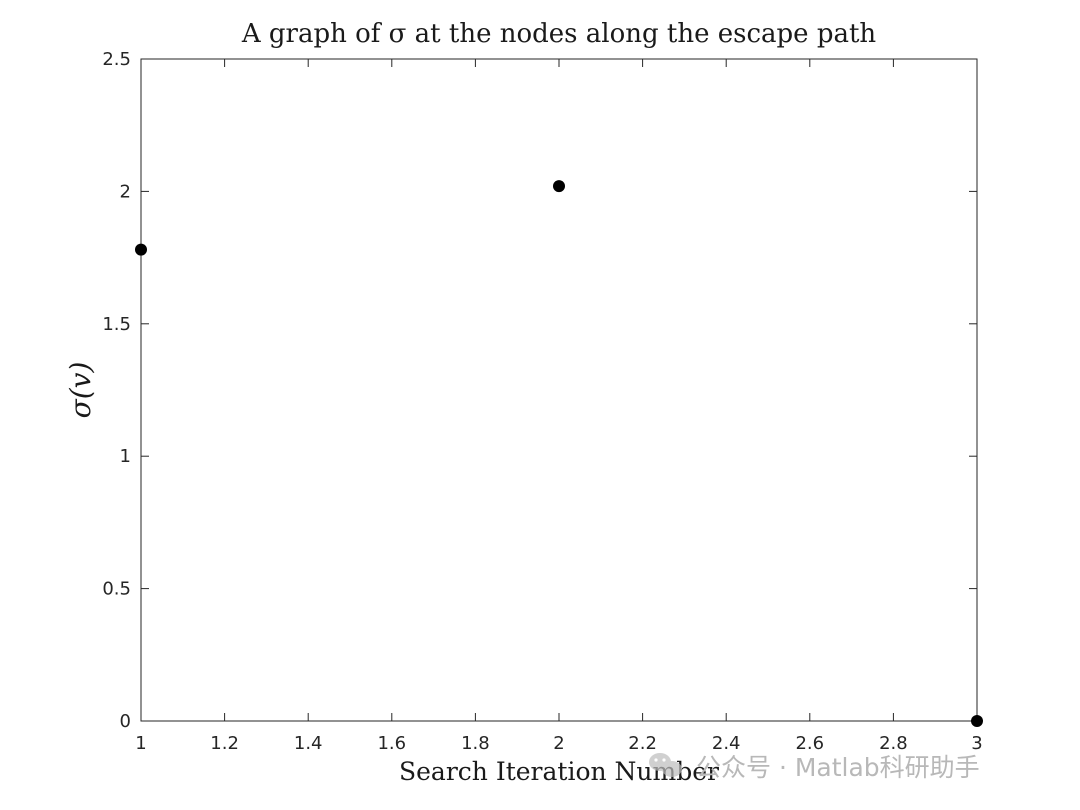 This screenshot has height=810, width=1080. Describe the element at coordinates (665, 765) in the screenshot. I see `wechat-icon` at that location.